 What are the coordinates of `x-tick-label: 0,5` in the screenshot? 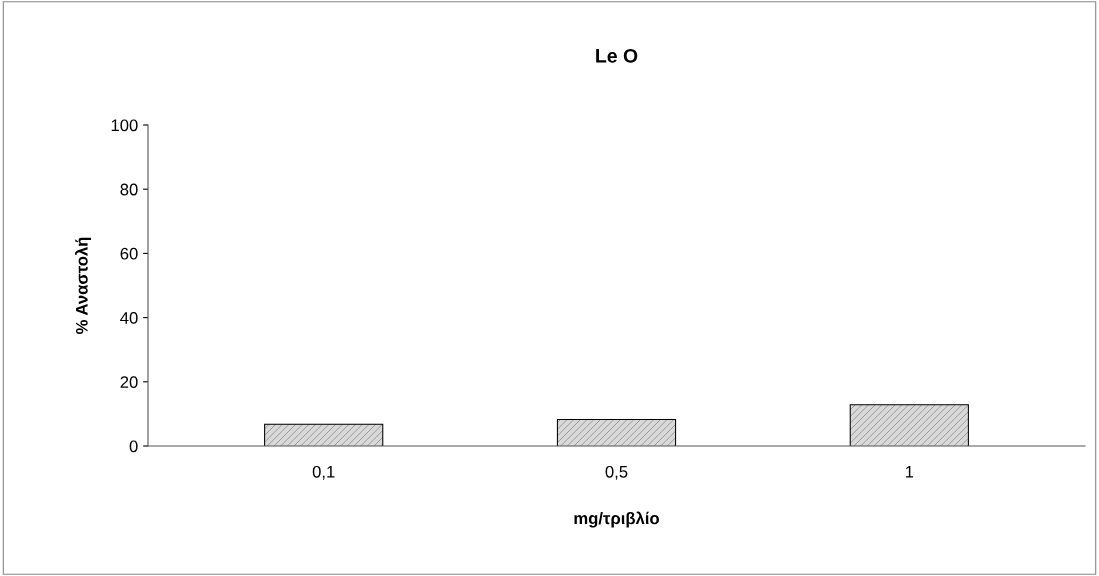 It's located at (616, 472).